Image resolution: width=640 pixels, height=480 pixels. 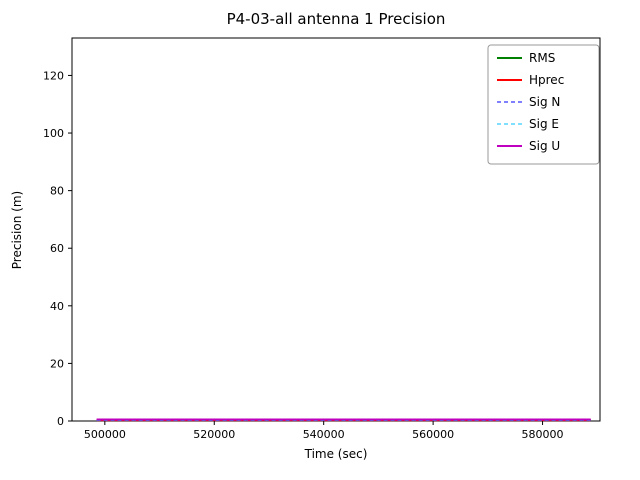 I want to click on x-axis-label: Time (sec), so click(x=336, y=454).